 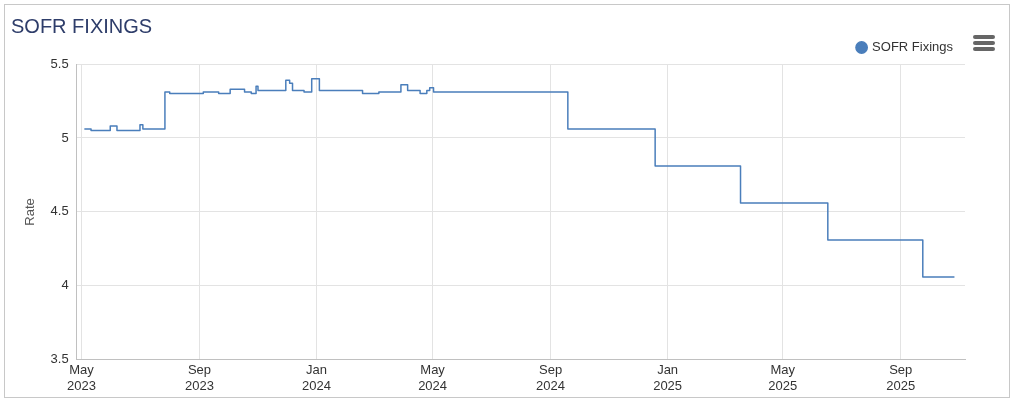 What do you see at coordinates (199, 377) in the screenshot?
I see `x-tick-label: Sep 2023` at bounding box center [199, 377].